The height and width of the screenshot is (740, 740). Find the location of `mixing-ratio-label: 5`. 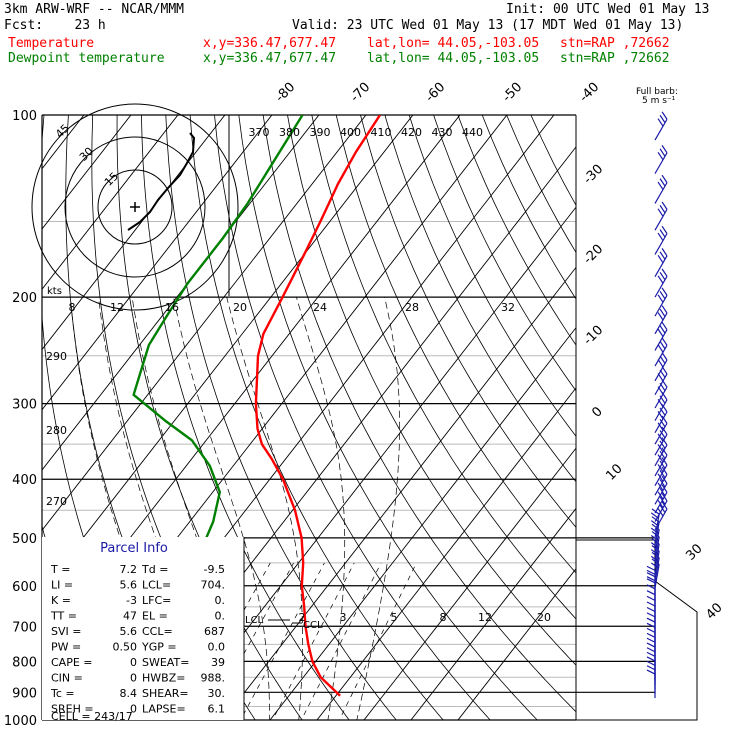

mixing-ratio-label: 5 is located at coordinates (394, 617).